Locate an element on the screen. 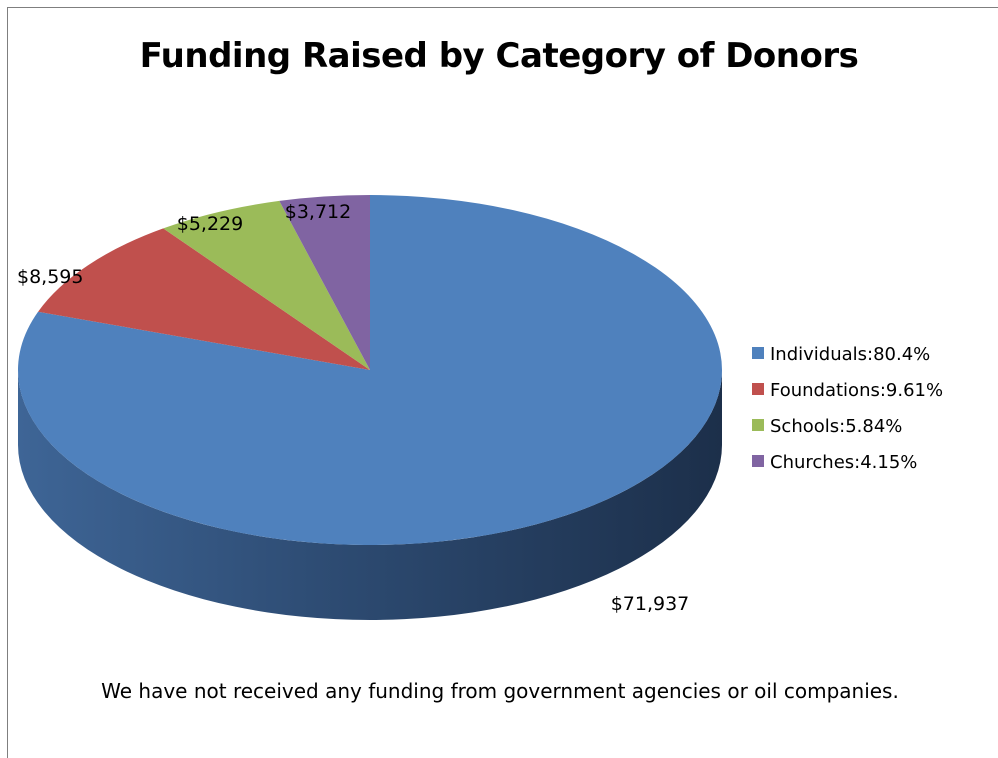  pie-slice-churches is located at coordinates (324, 282).